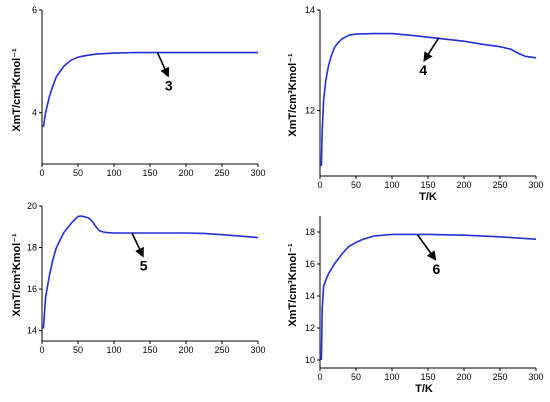 The height and width of the screenshot is (402, 550). I want to click on y-tick-label: 10, so click(310, 360).